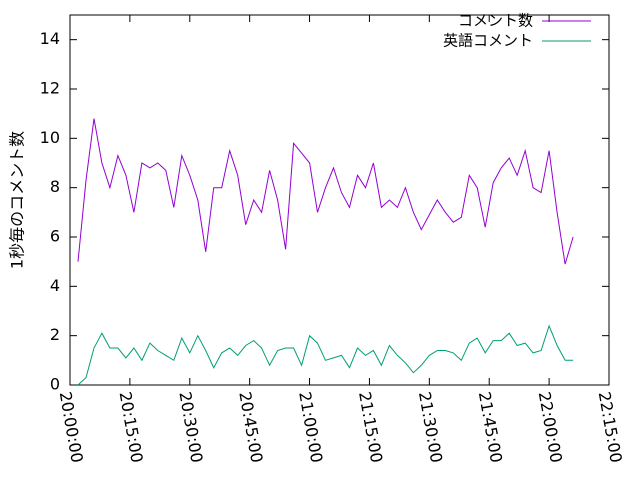  I want to click on y-tick-label: 10, so click(50, 137).